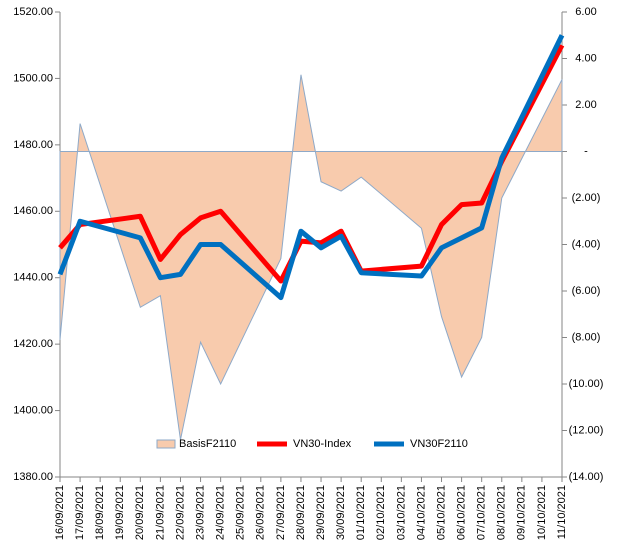 The height and width of the screenshot is (555, 629). What do you see at coordinates (586, 384) in the screenshot?
I see `y2-tick-label: (10.00)` at bounding box center [586, 384].